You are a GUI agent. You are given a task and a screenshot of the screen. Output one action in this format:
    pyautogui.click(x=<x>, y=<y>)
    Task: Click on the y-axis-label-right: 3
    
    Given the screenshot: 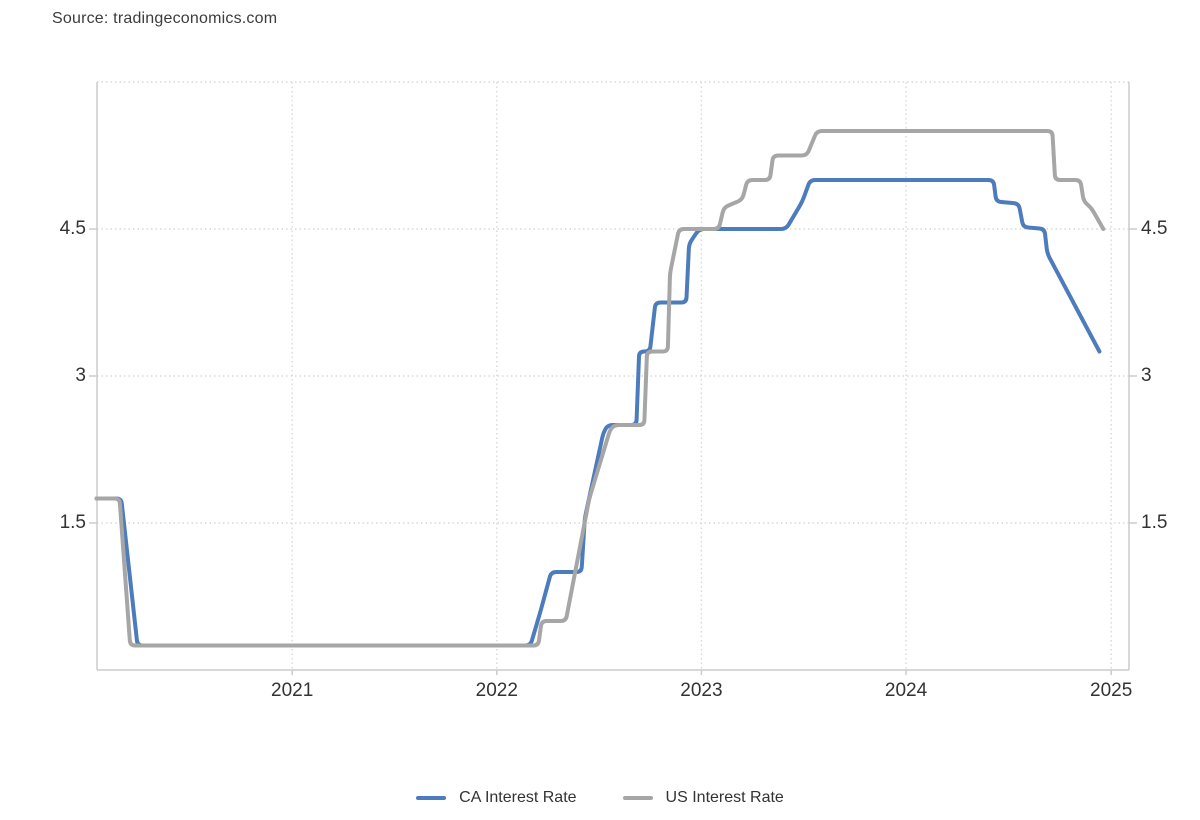 What is the action you would take?
    pyautogui.click(x=1146, y=375)
    